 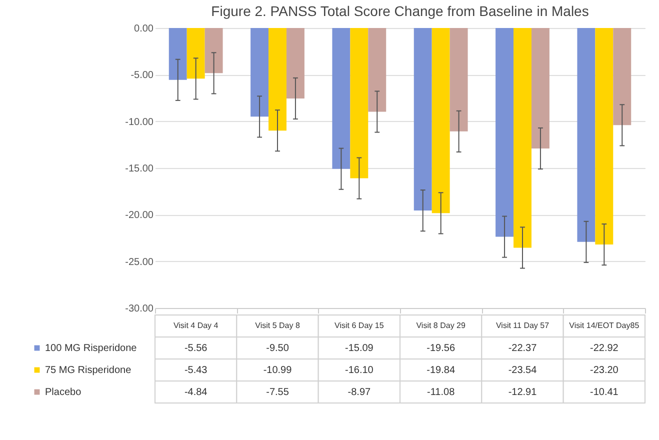 What do you see at coordinates (359, 348) in the screenshot?
I see `data-label: -15.09` at bounding box center [359, 348].